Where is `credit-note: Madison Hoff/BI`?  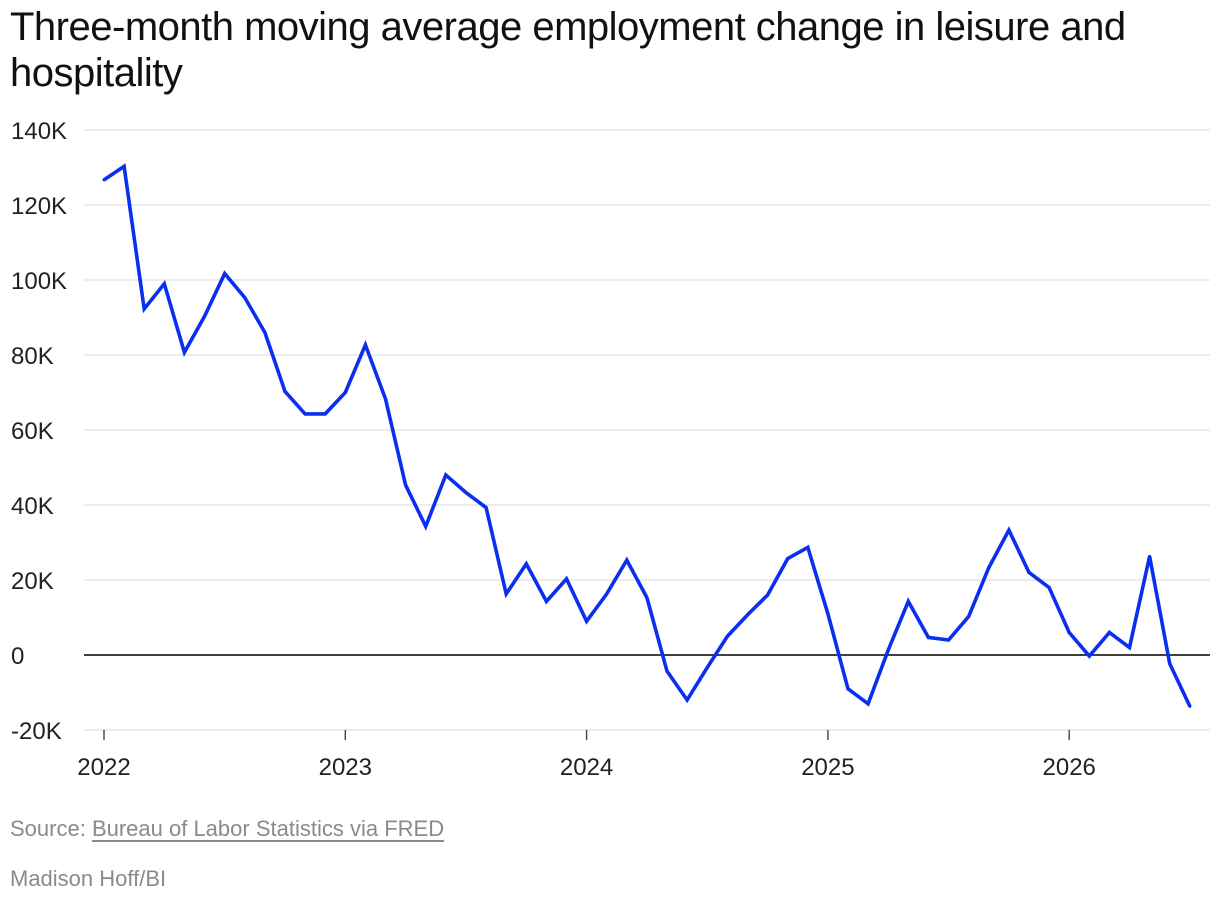 credit-note: Madison Hoff/BI is located at coordinates (88, 878).